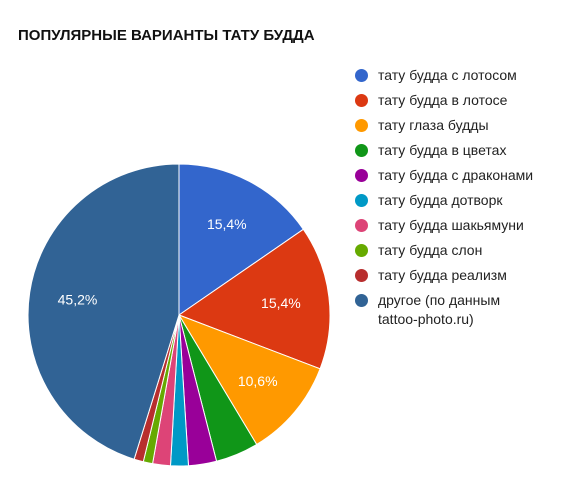 The image size is (569, 490). I want to click on legend-label: тату будда шакьямуни, so click(451, 225).